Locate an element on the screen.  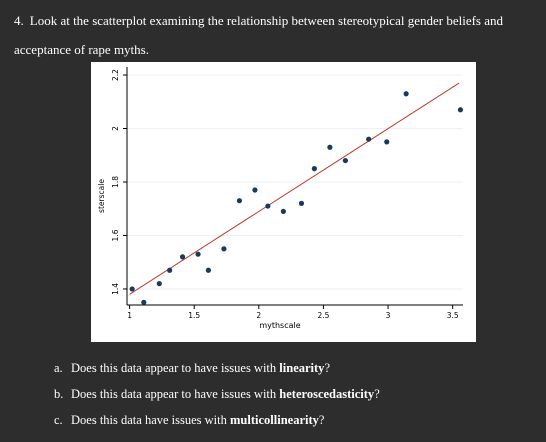
subquestion-letter: a. is located at coordinates (58, 368).